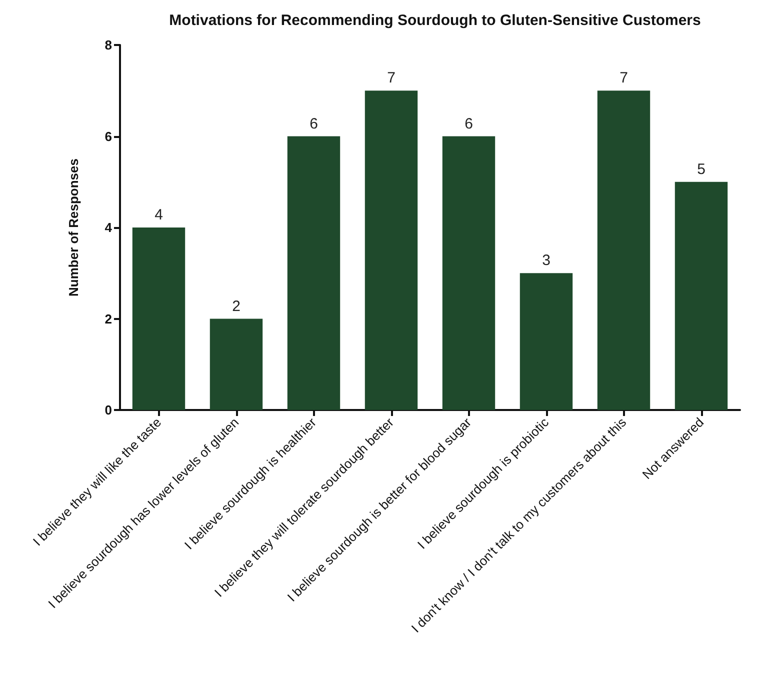 The width and height of the screenshot is (765, 678). What do you see at coordinates (108, 136) in the screenshot?
I see `y-tick-label: 6` at bounding box center [108, 136].